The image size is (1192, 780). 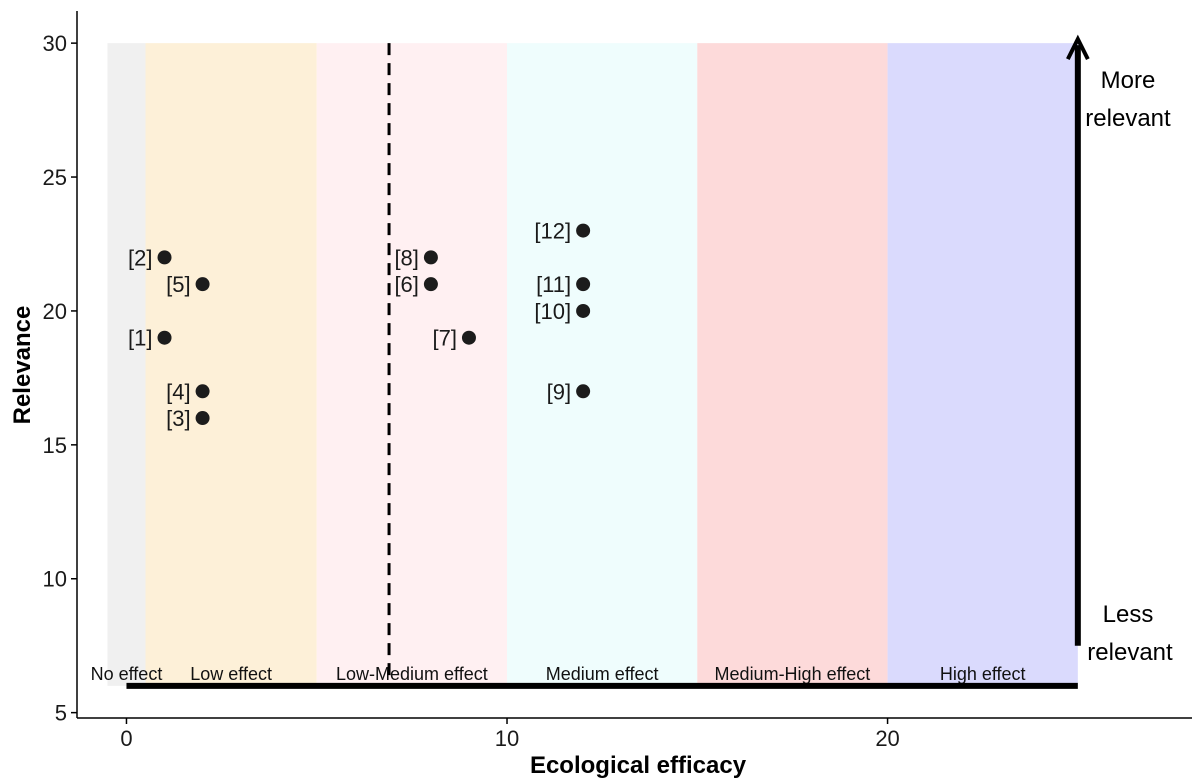 What do you see at coordinates (1128, 118) in the screenshot?
I see `annotation-more-relevant-line2: relevant` at bounding box center [1128, 118].